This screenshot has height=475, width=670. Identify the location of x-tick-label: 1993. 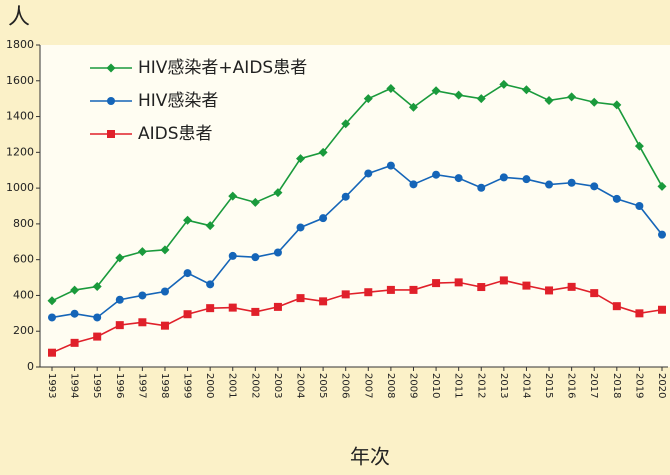
(51, 385).